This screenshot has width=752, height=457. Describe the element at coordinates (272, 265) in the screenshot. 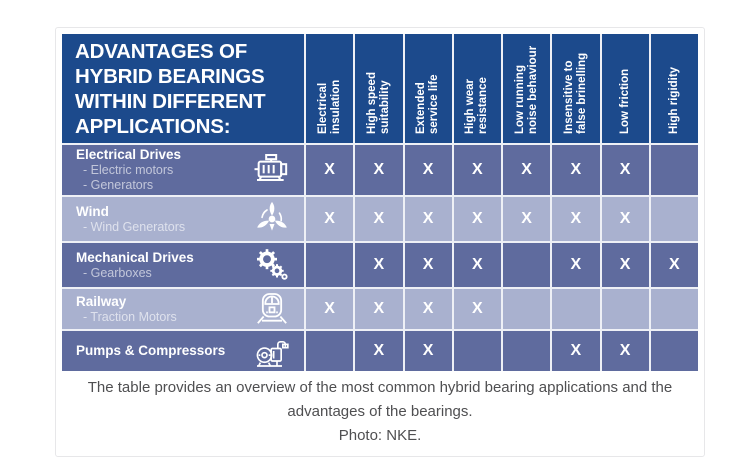

I see `gears-icon` at that location.